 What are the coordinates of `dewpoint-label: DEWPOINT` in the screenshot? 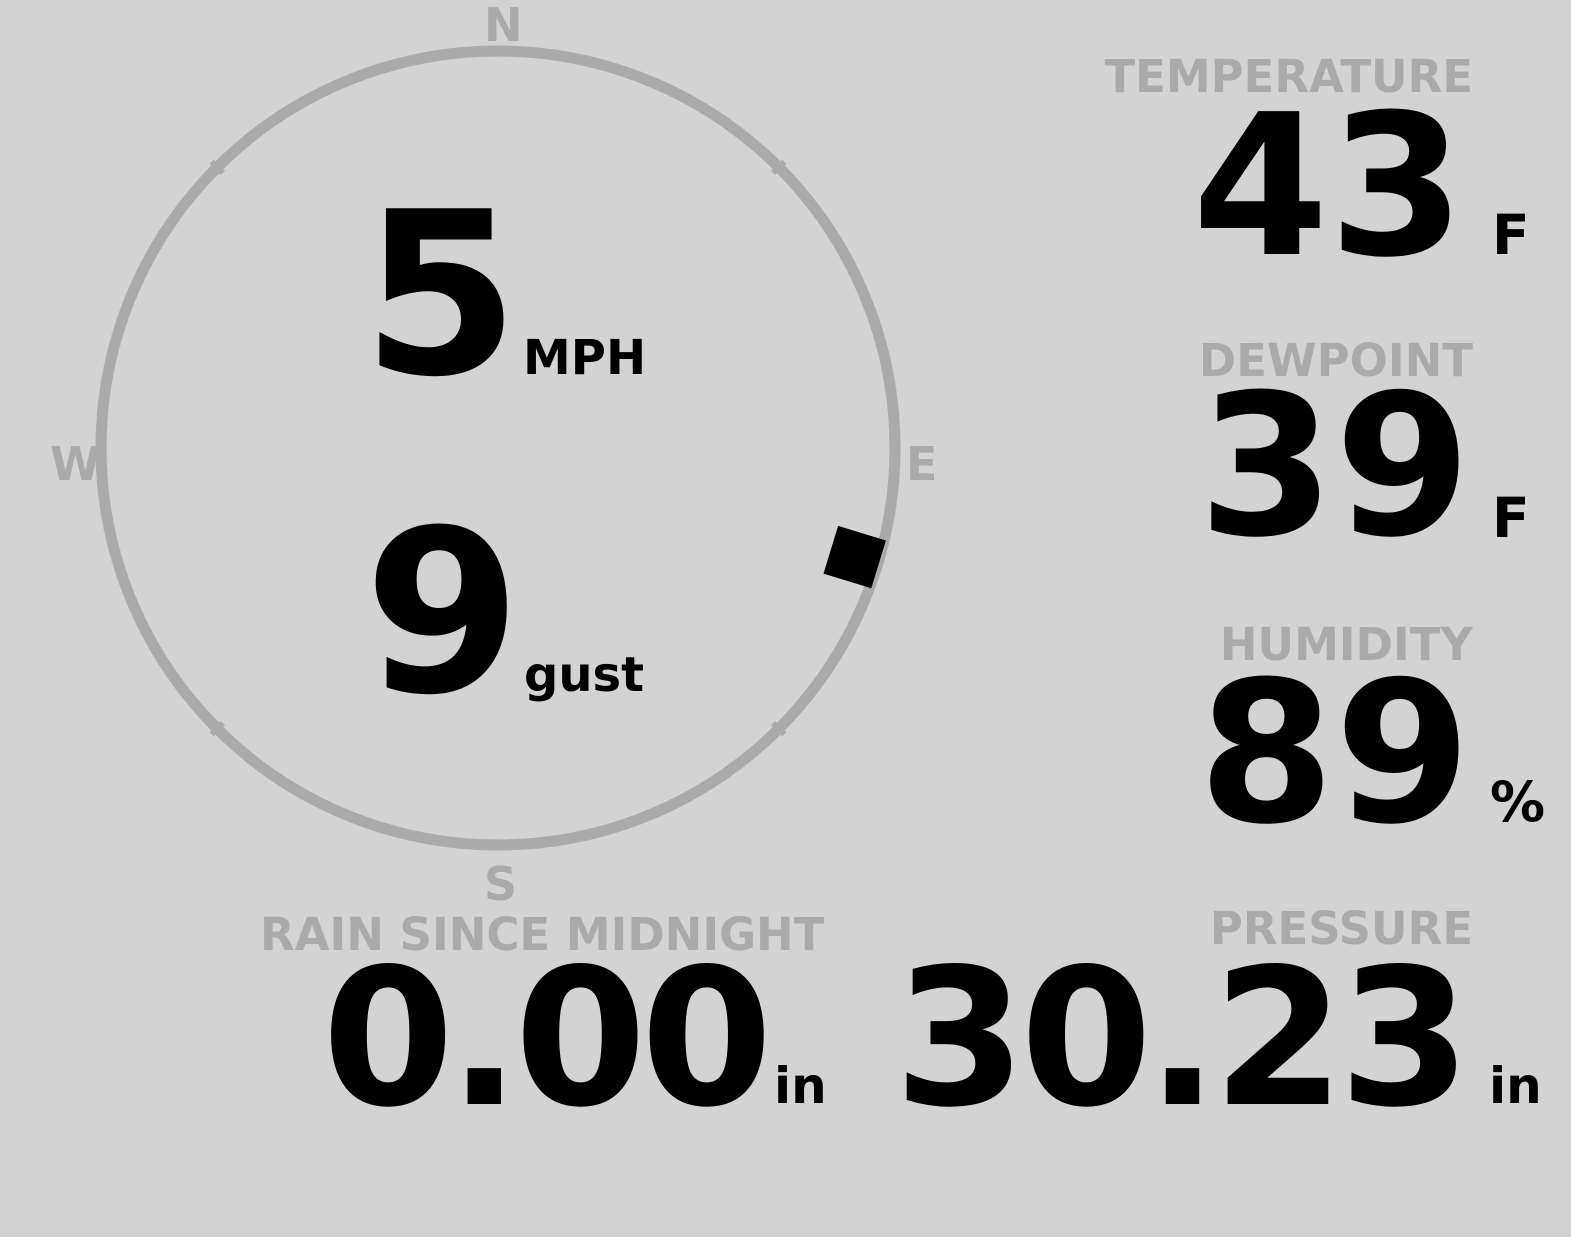 It's located at (1335, 360).